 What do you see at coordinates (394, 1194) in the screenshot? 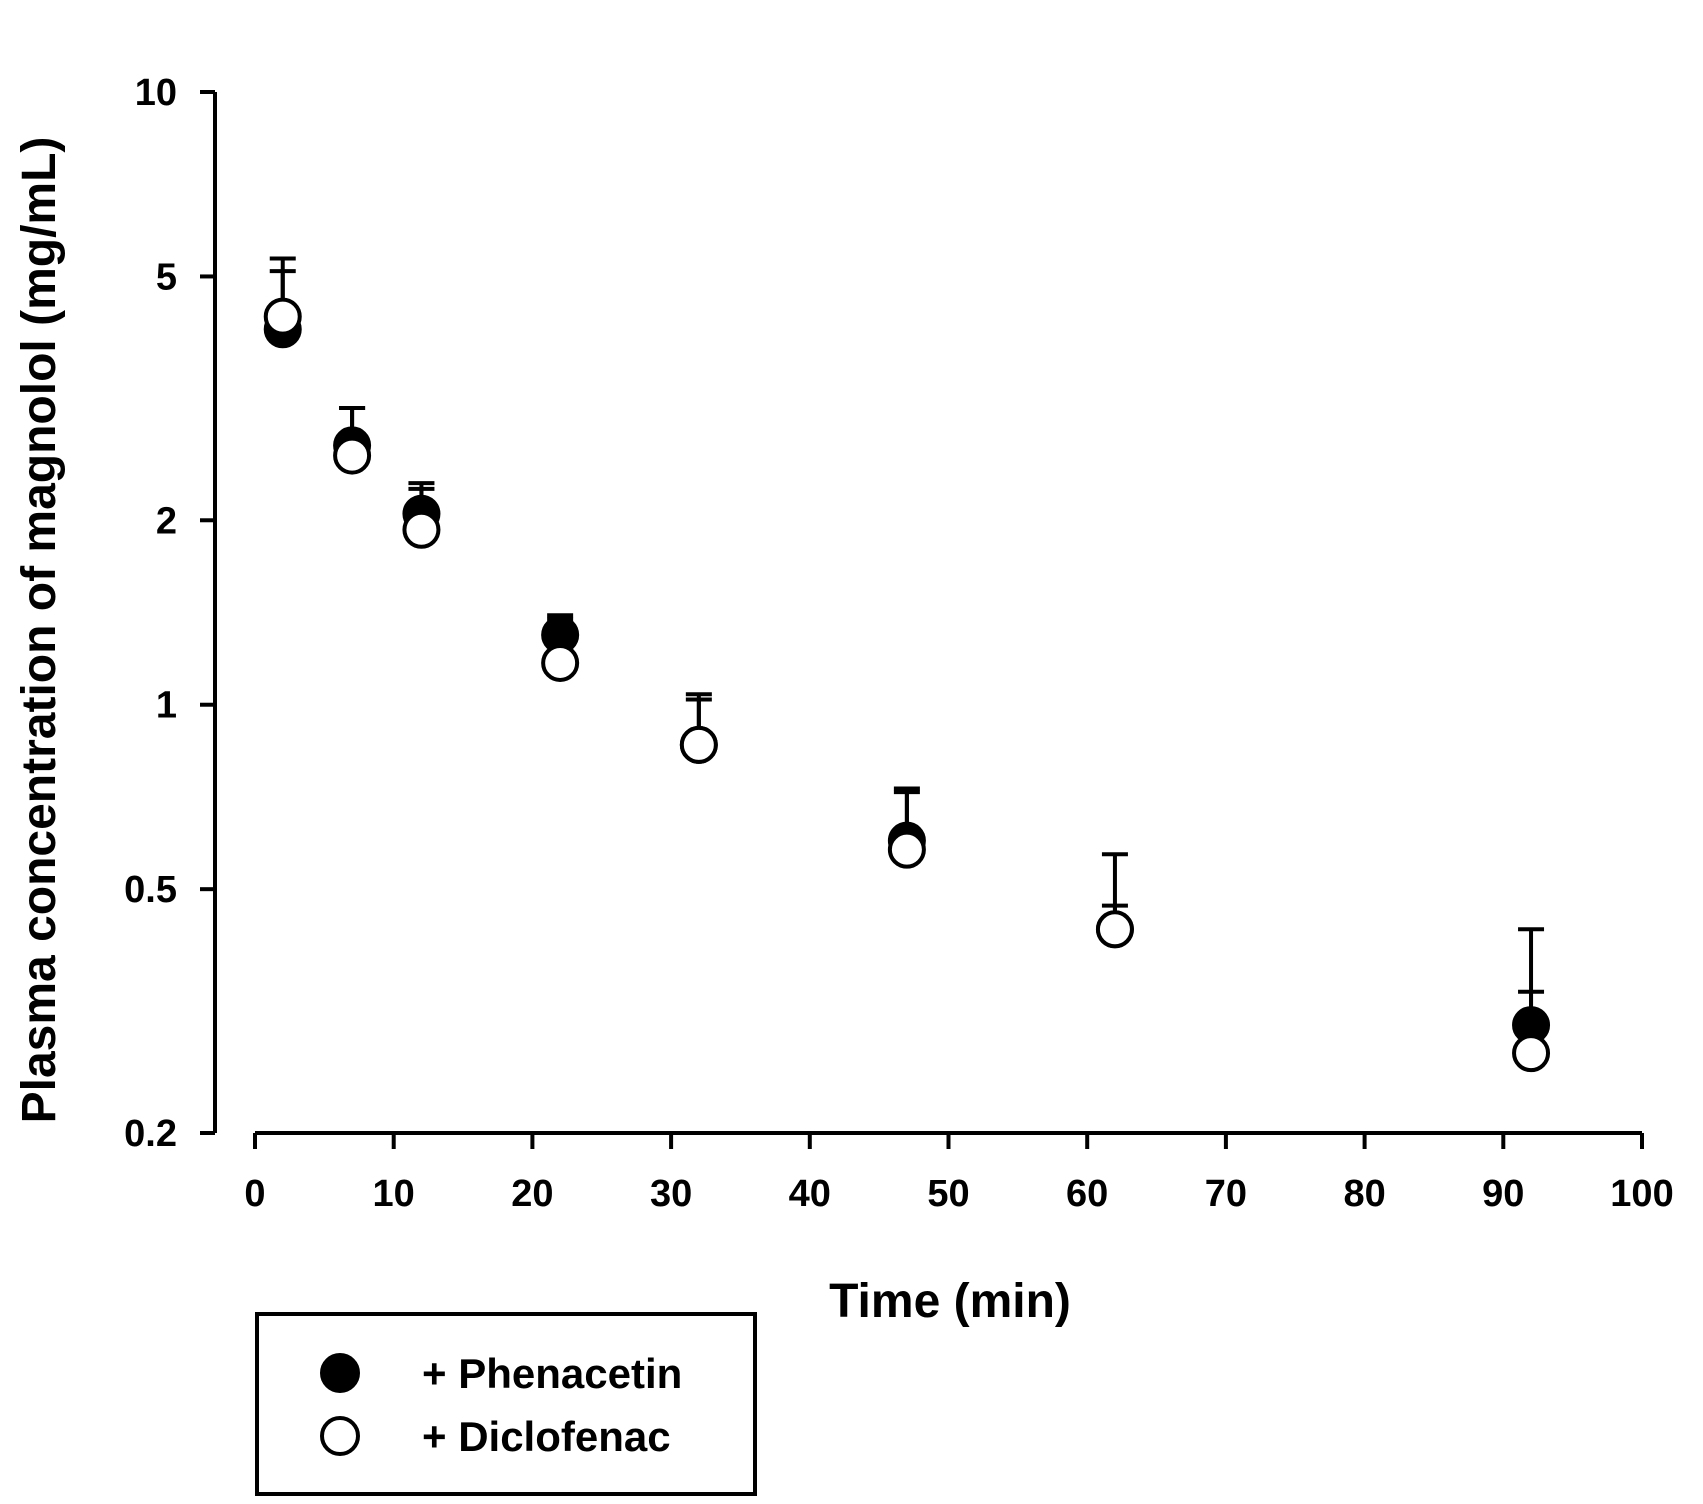
I see `x-tick-label: 10` at bounding box center [394, 1194].